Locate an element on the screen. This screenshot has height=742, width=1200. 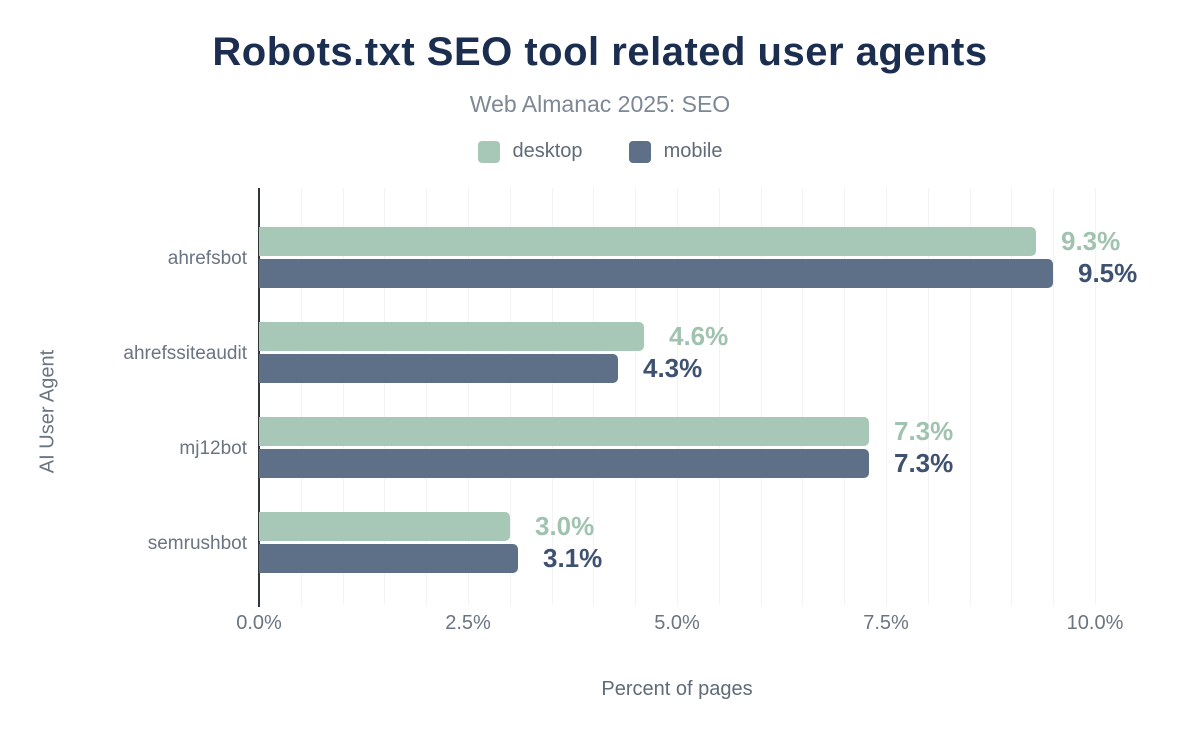
value-label-mobile-mj12bot: 7.3% is located at coordinates (924, 463).